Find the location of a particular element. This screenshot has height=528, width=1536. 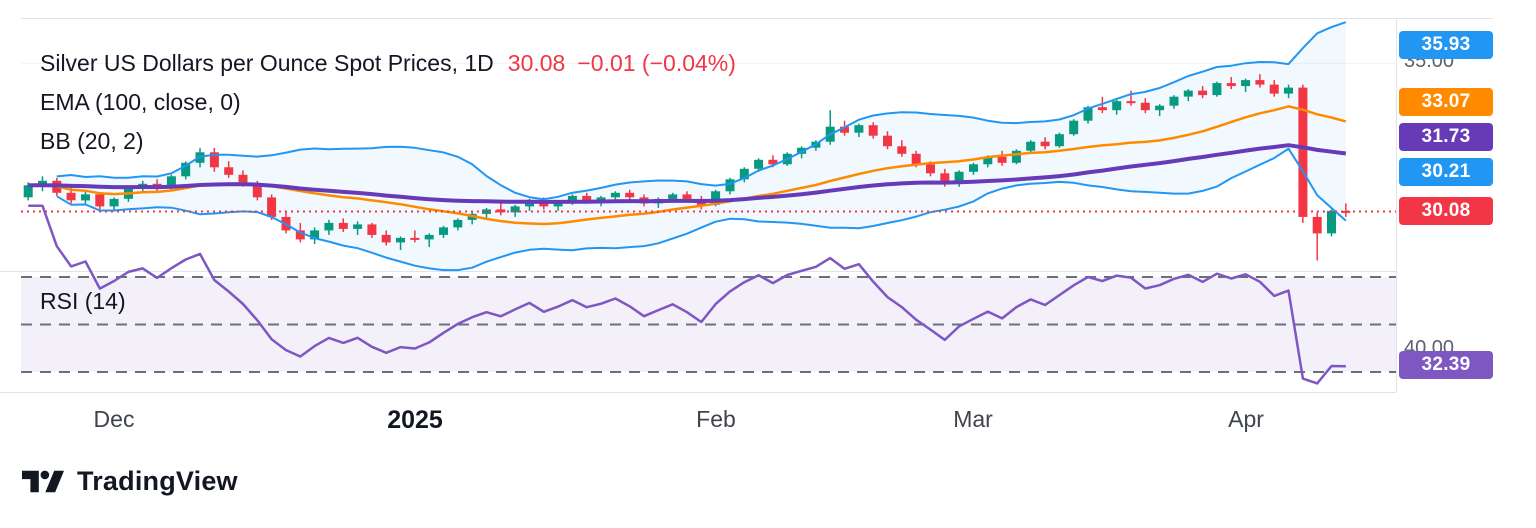

time-tick-label: 2025 is located at coordinates (415, 420).